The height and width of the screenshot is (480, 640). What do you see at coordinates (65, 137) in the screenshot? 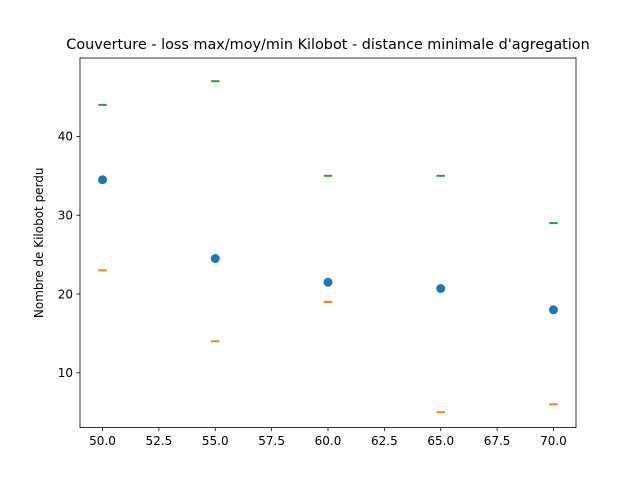
I see `y-tick-label: 40` at bounding box center [65, 137].